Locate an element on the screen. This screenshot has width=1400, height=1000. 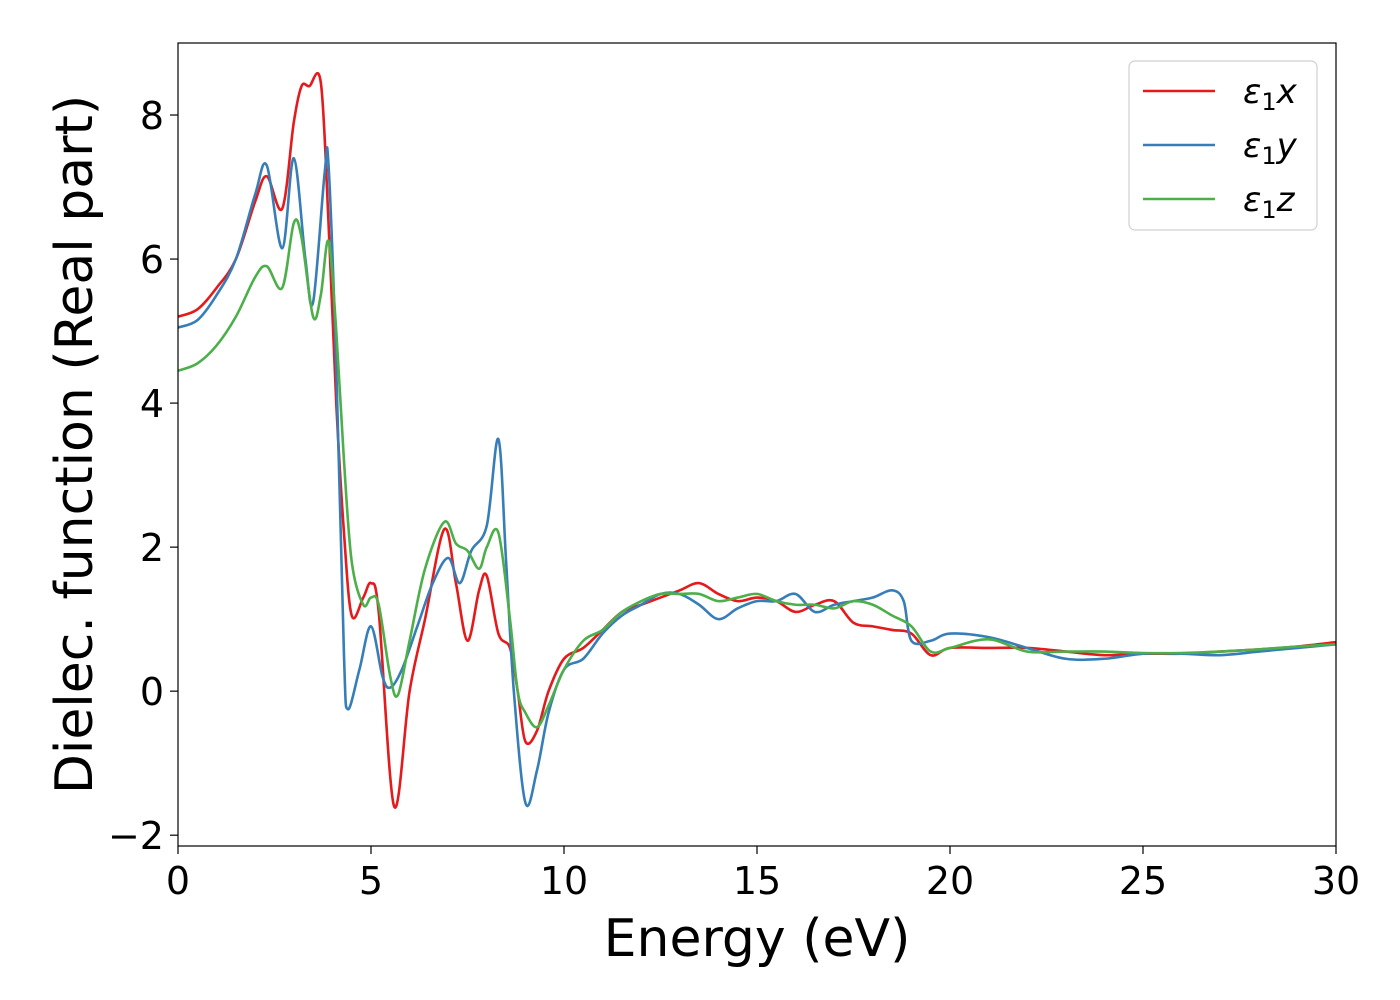
y-tick-label: −2 is located at coordinates (136, 836).